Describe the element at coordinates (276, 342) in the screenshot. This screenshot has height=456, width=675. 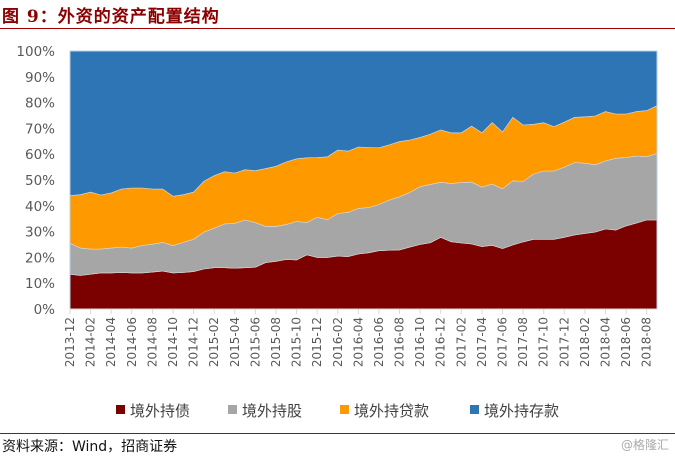
I see `x-tick-label: 2015-08` at that location.